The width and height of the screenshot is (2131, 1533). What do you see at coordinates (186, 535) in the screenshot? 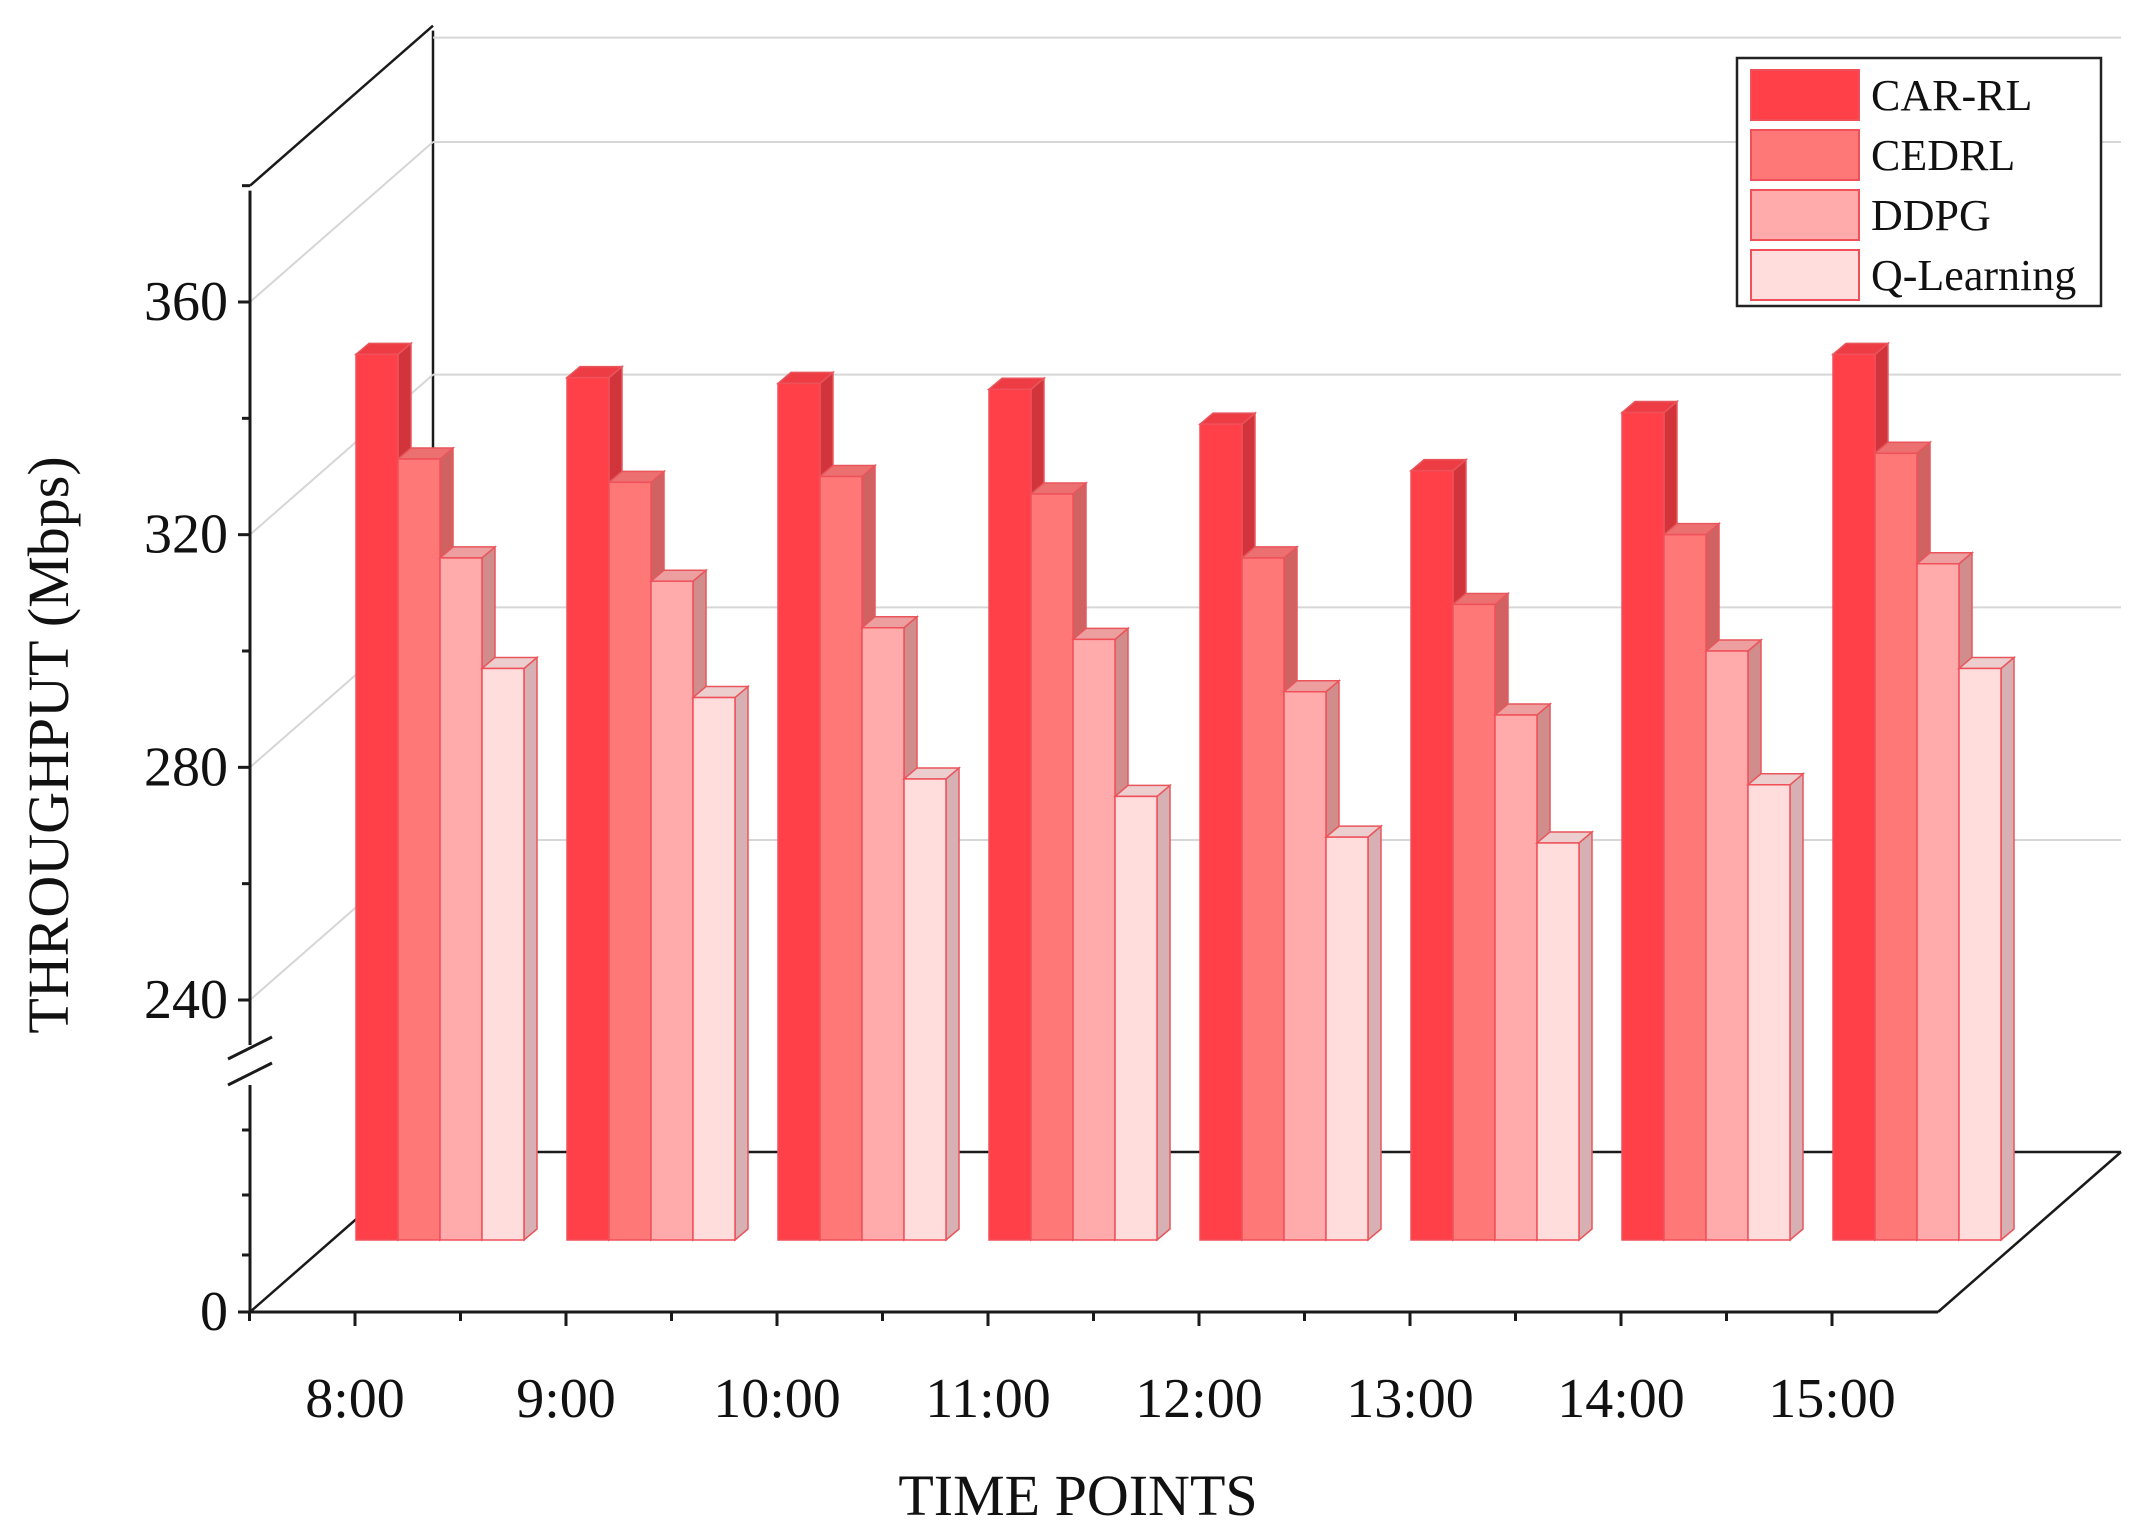
I see `y-tick-label: 320` at bounding box center [186, 535].